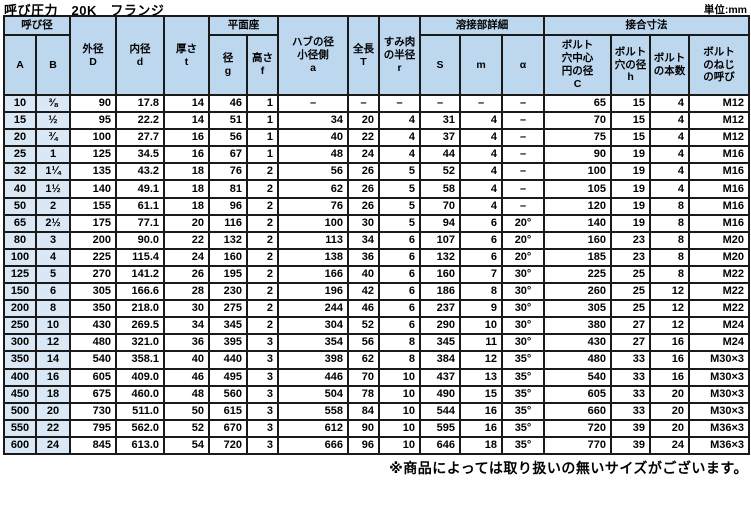  Describe the element at coordinates (399, 309) in the screenshot. I see `cell-fillet-radius-r: 6` at that location.